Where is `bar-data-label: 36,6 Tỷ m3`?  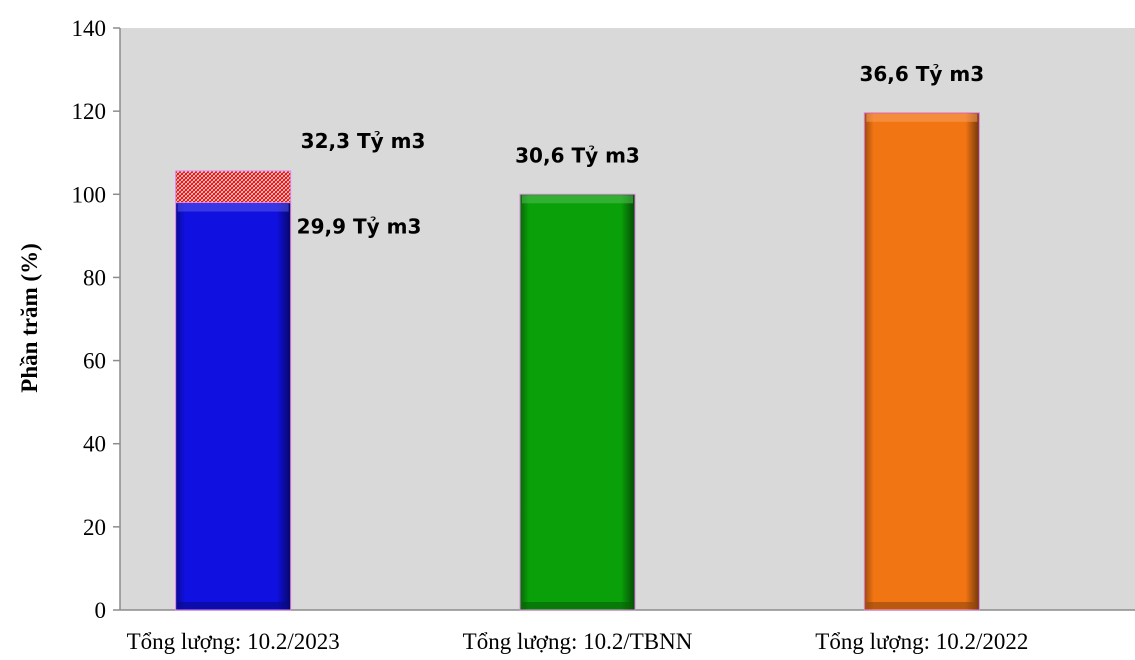
bar-data-label: 36,6 Tỷ m3 is located at coordinates (921, 74).